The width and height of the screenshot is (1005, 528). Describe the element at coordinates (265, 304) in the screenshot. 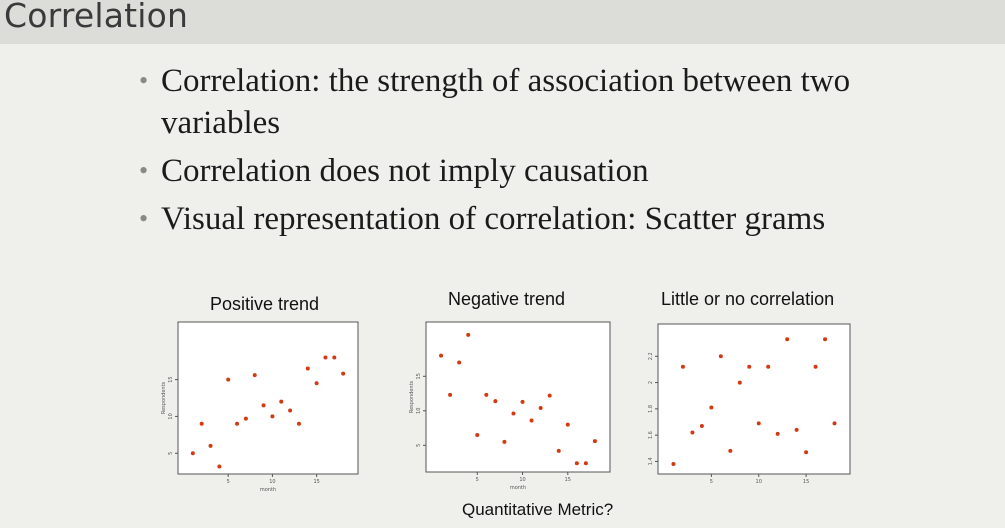

I see `chart-title-positive: Positive trend` at that location.